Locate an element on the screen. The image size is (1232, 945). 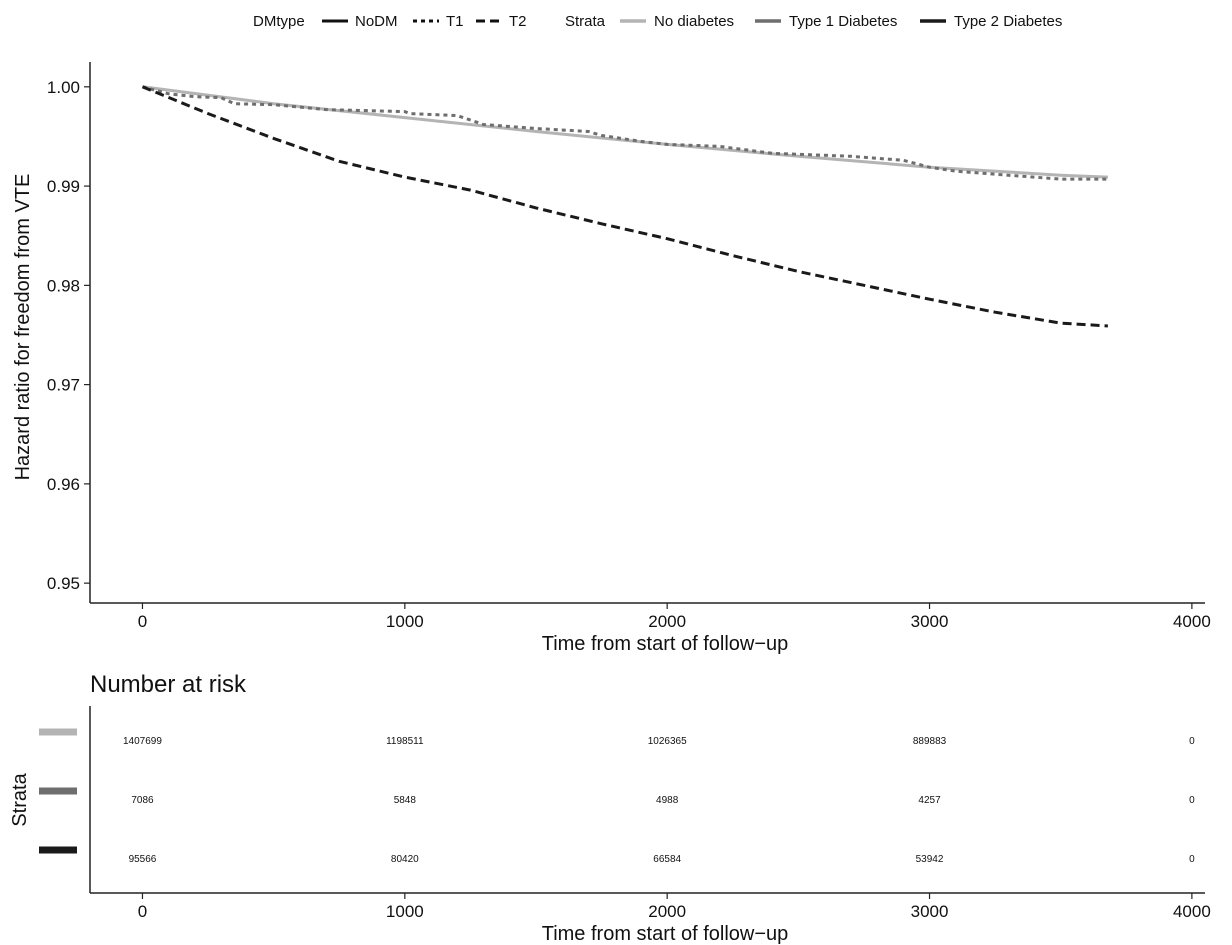
y-tick-label: 0.98 is located at coordinates (63, 285).